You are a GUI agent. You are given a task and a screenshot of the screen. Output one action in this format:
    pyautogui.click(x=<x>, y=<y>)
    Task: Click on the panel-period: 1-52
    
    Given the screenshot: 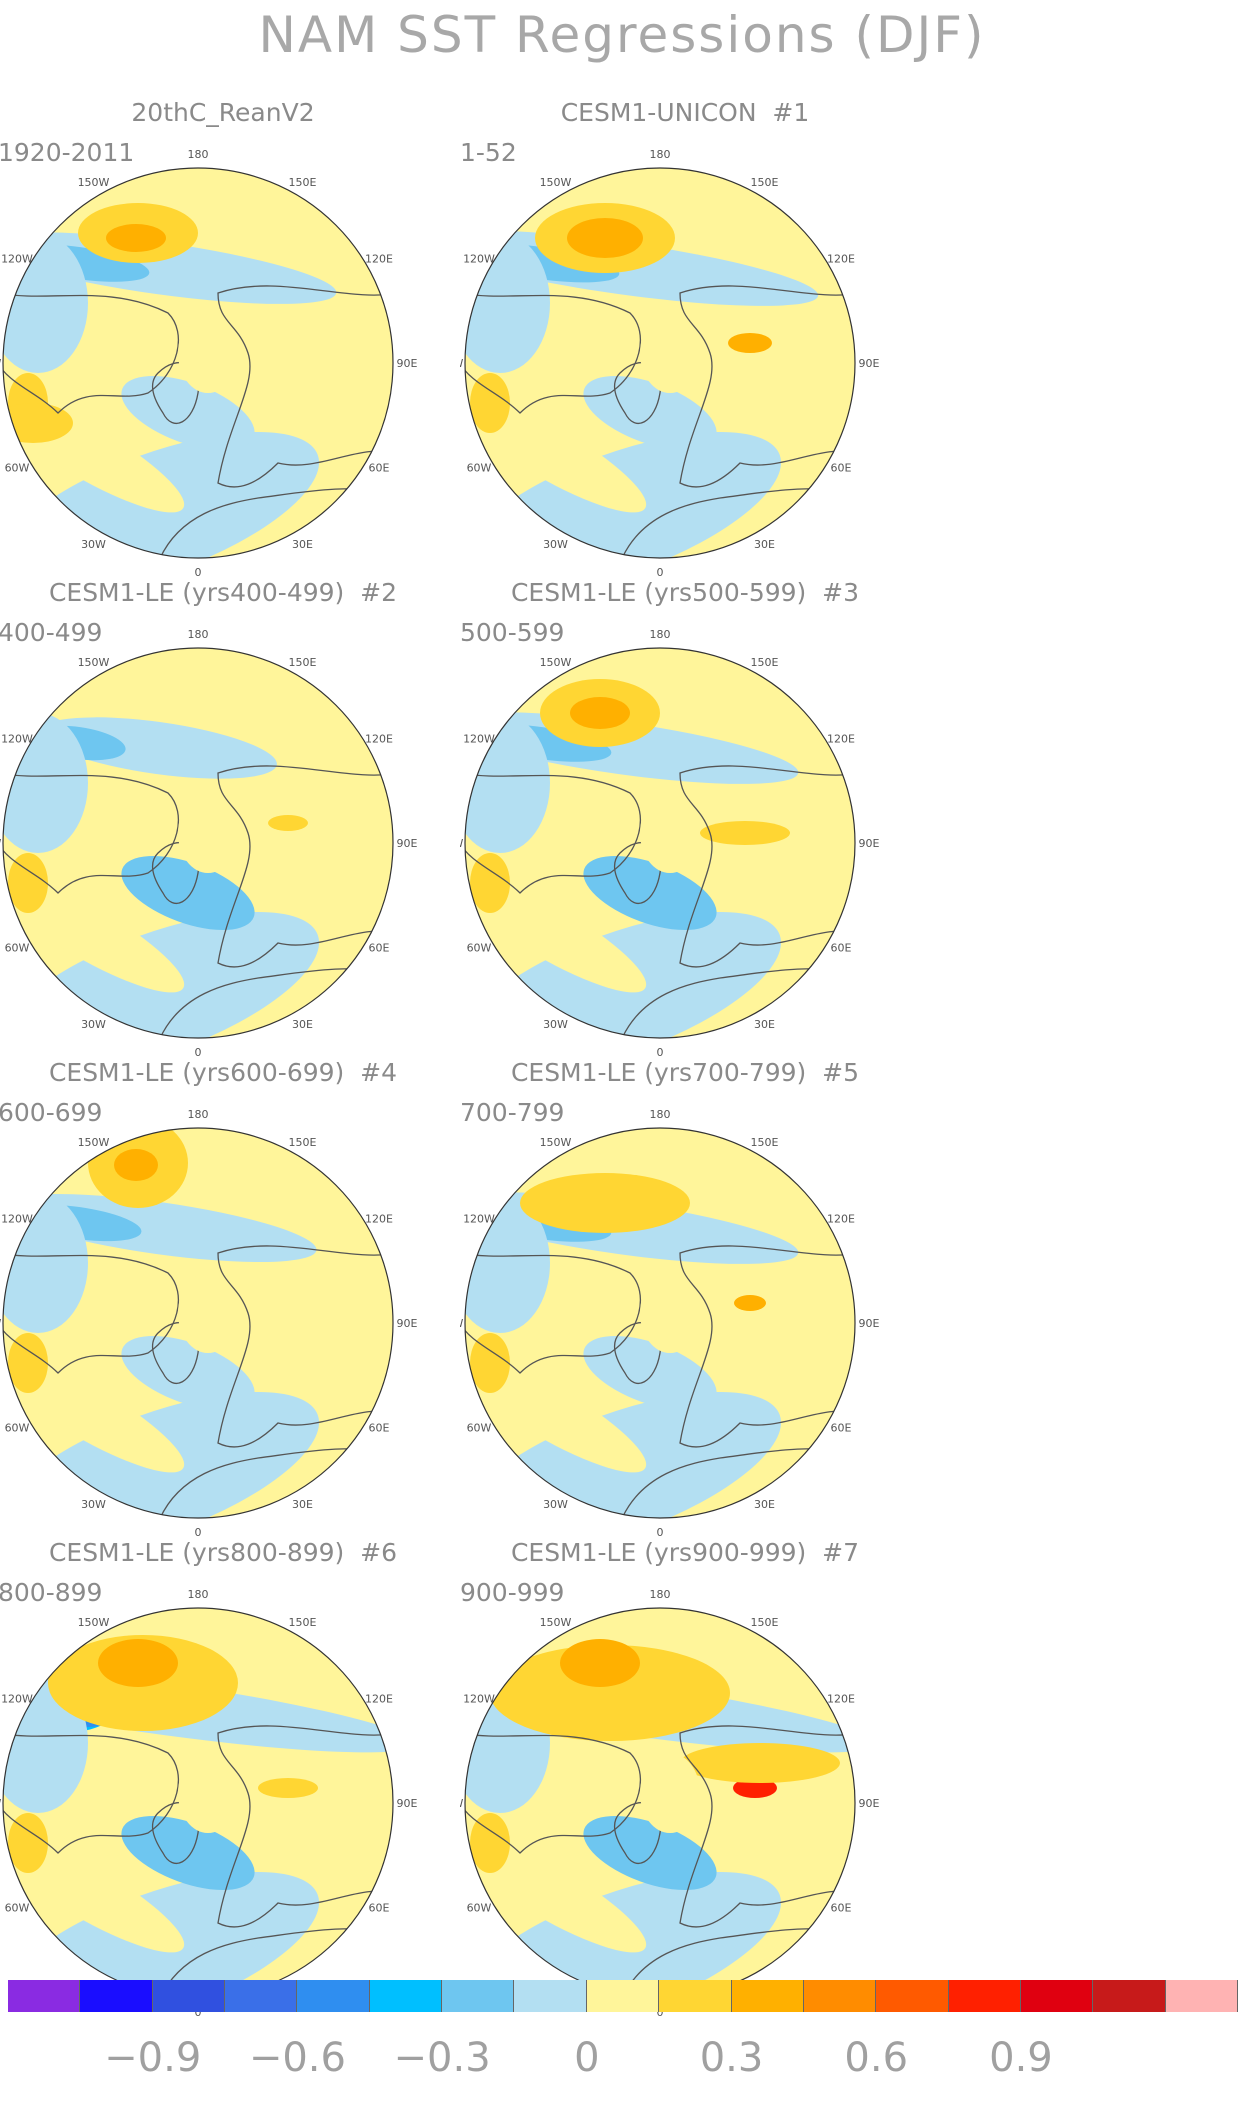 What is the action you would take?
    pyautogui.click(x=488, y=152)
    